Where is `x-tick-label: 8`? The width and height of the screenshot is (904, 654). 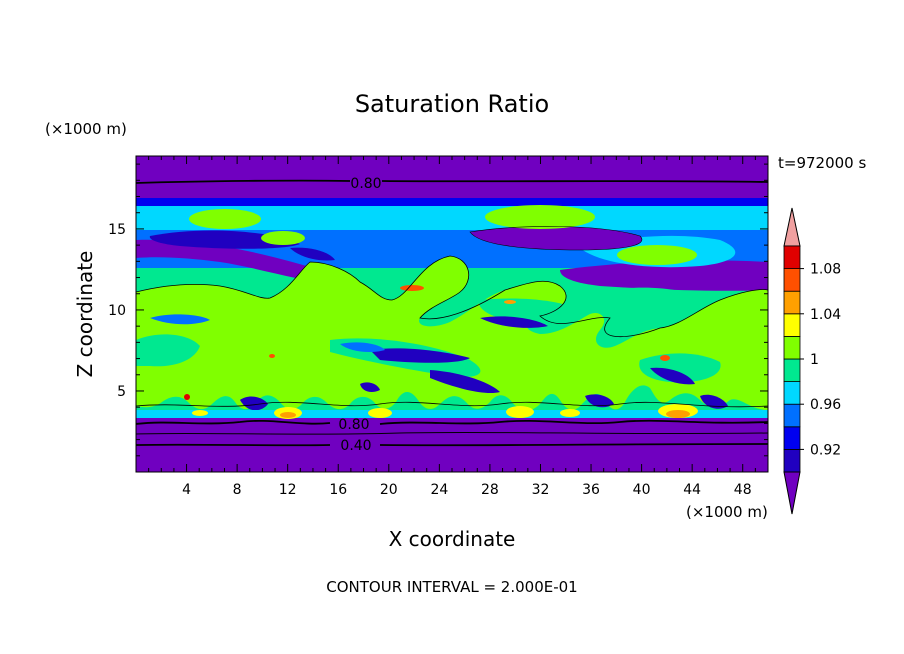
x-tick-label: 8 is located at coordinates (237, 490).